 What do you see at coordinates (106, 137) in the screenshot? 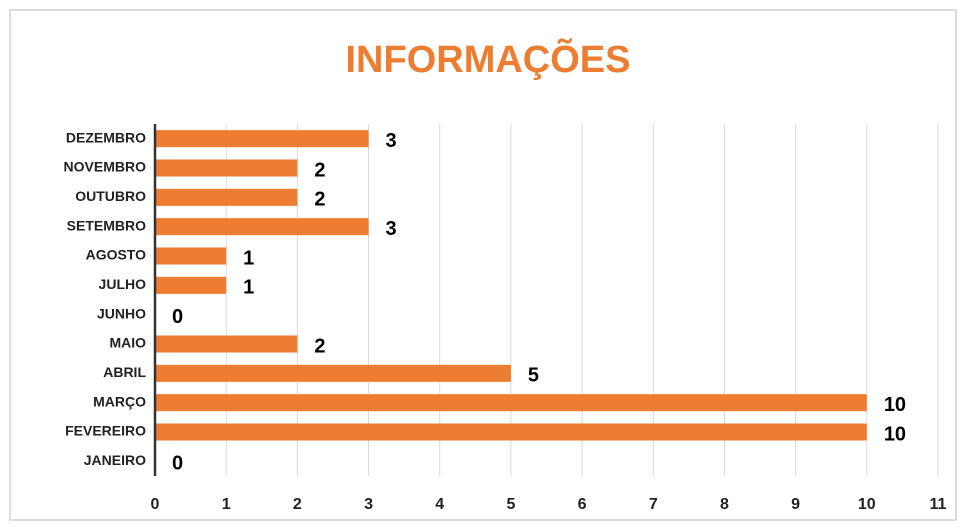
I see `y-tick-label: DEZEMBRO` at bounding box center [106, 137].